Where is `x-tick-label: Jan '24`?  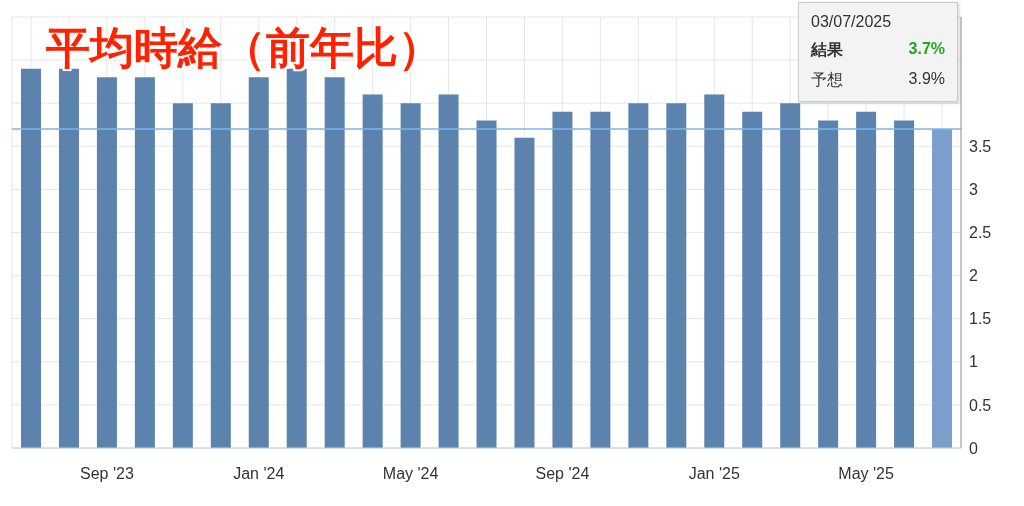
x-tick-label: Jan '24 is located at coordinates (259, 474).